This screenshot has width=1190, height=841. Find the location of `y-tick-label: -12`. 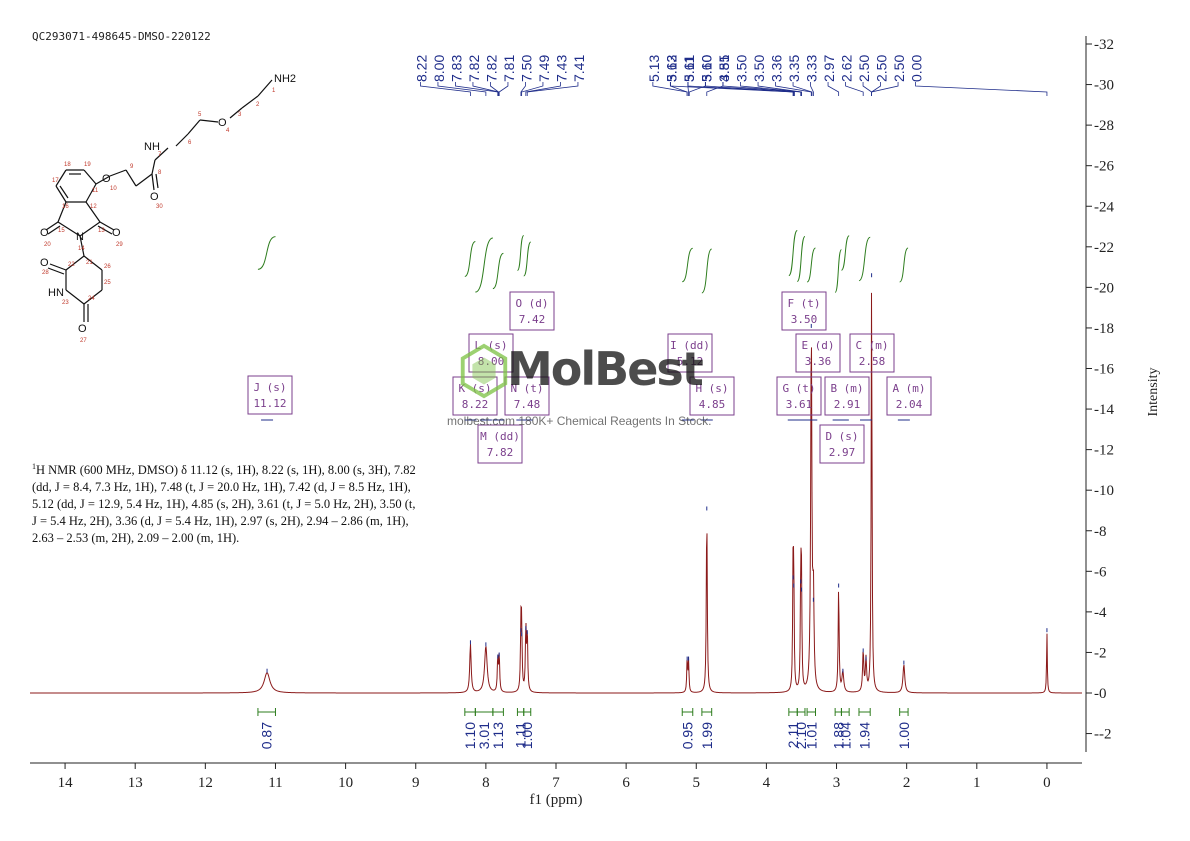

y-tick-label: -12 is located at coordinates (1104, 451).